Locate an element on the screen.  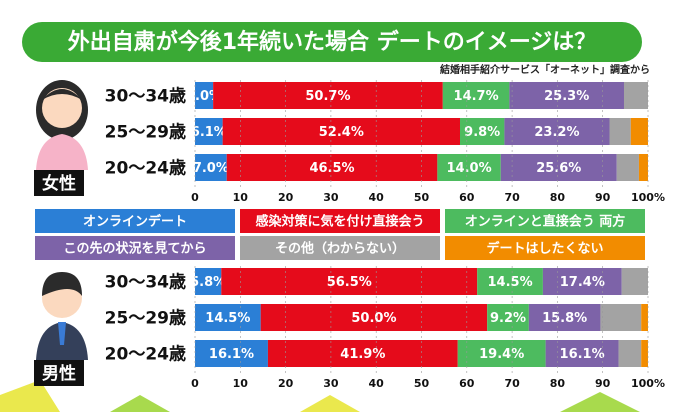
value-label: 46.5% is located at coordinates (331, 168).